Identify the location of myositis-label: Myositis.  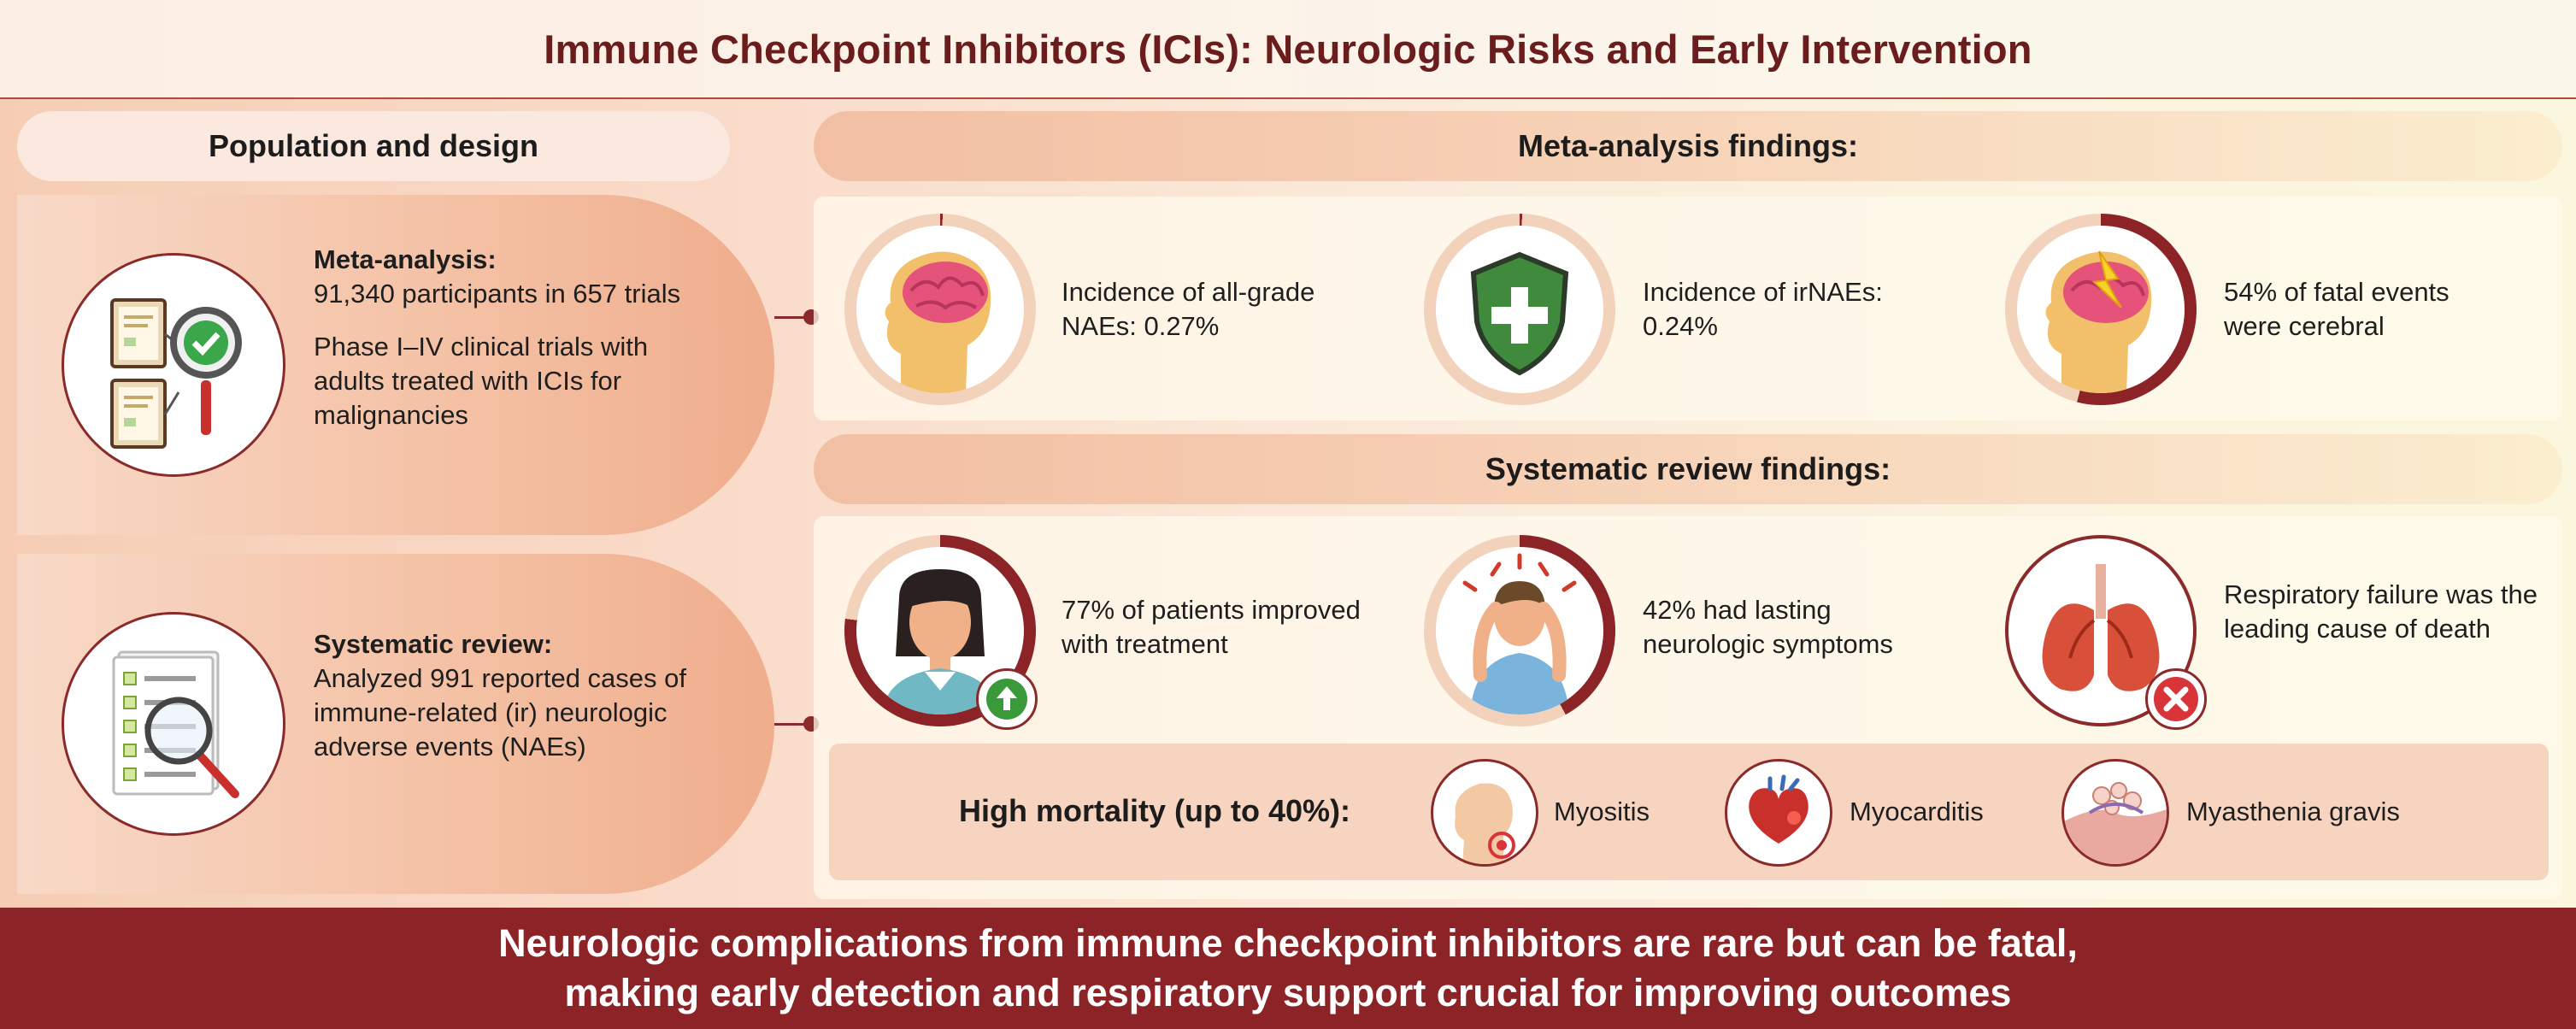
(1602, 811).